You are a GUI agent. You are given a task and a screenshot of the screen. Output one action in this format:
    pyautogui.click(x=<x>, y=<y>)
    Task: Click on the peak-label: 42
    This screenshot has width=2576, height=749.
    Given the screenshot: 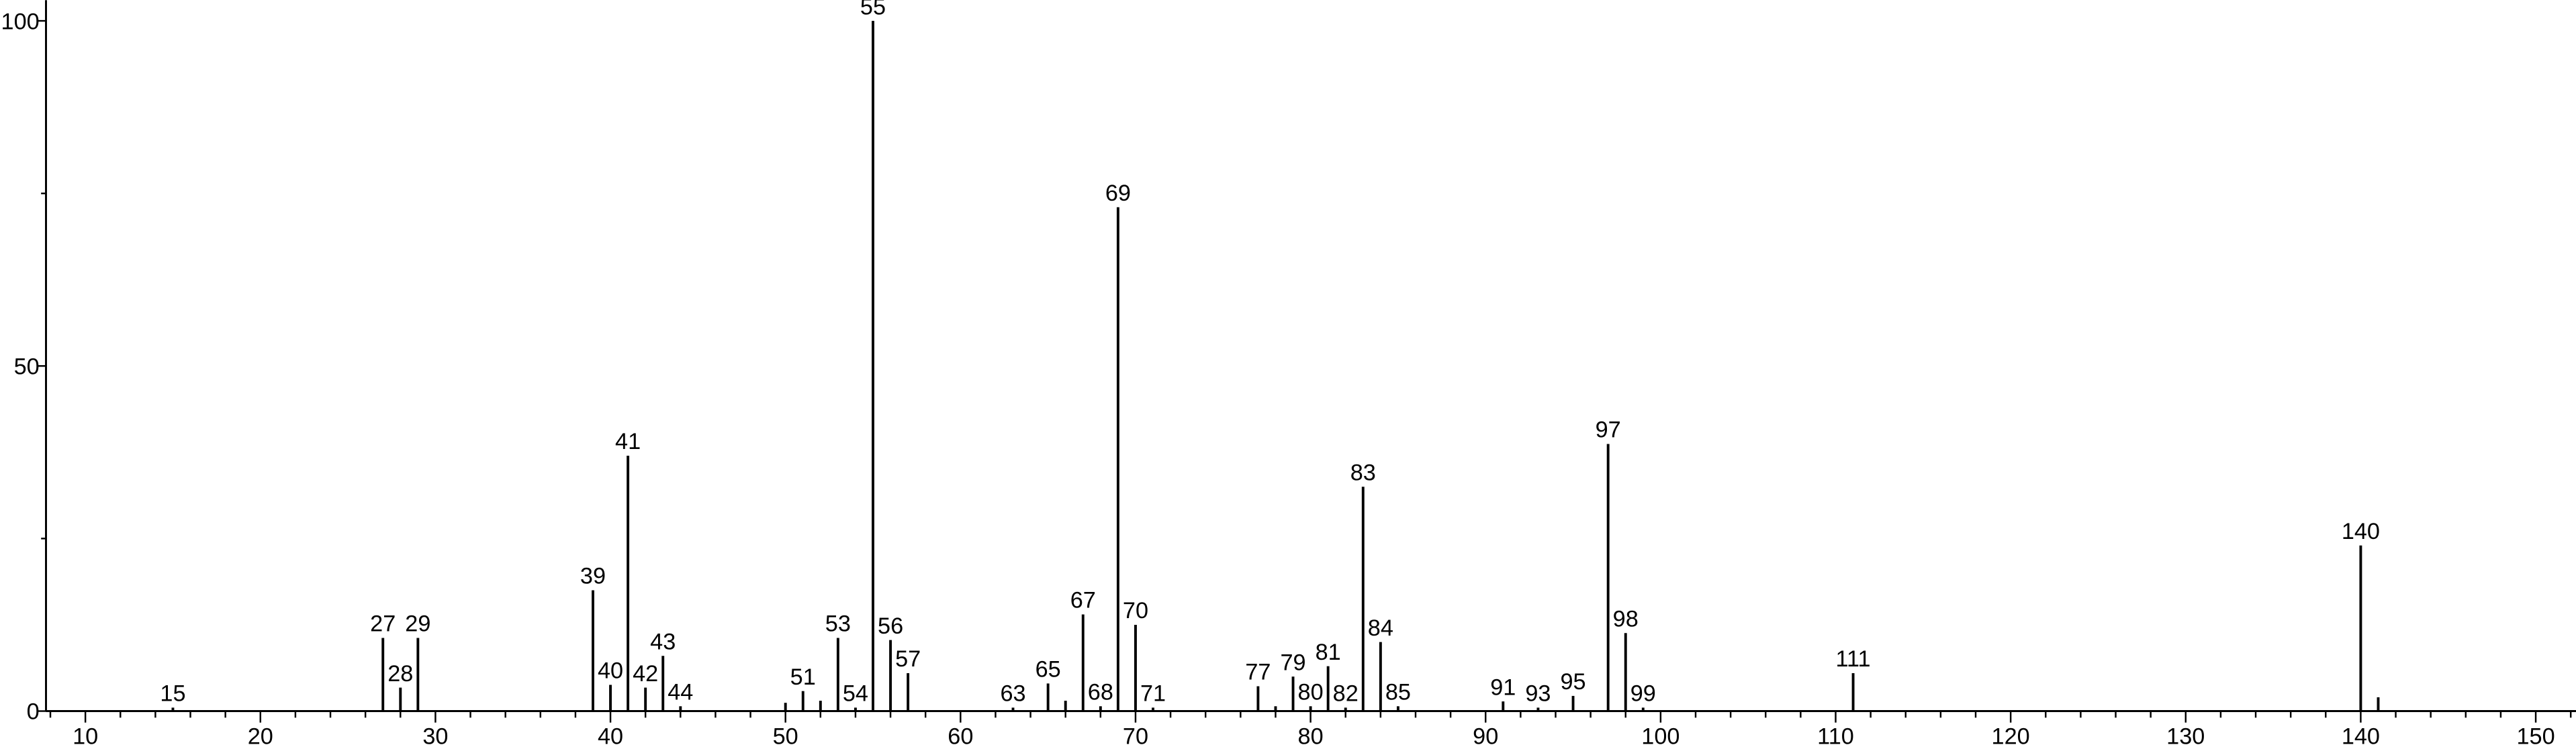 What is the action you would take?
    pyautogui.click(x=645, y=674)
    